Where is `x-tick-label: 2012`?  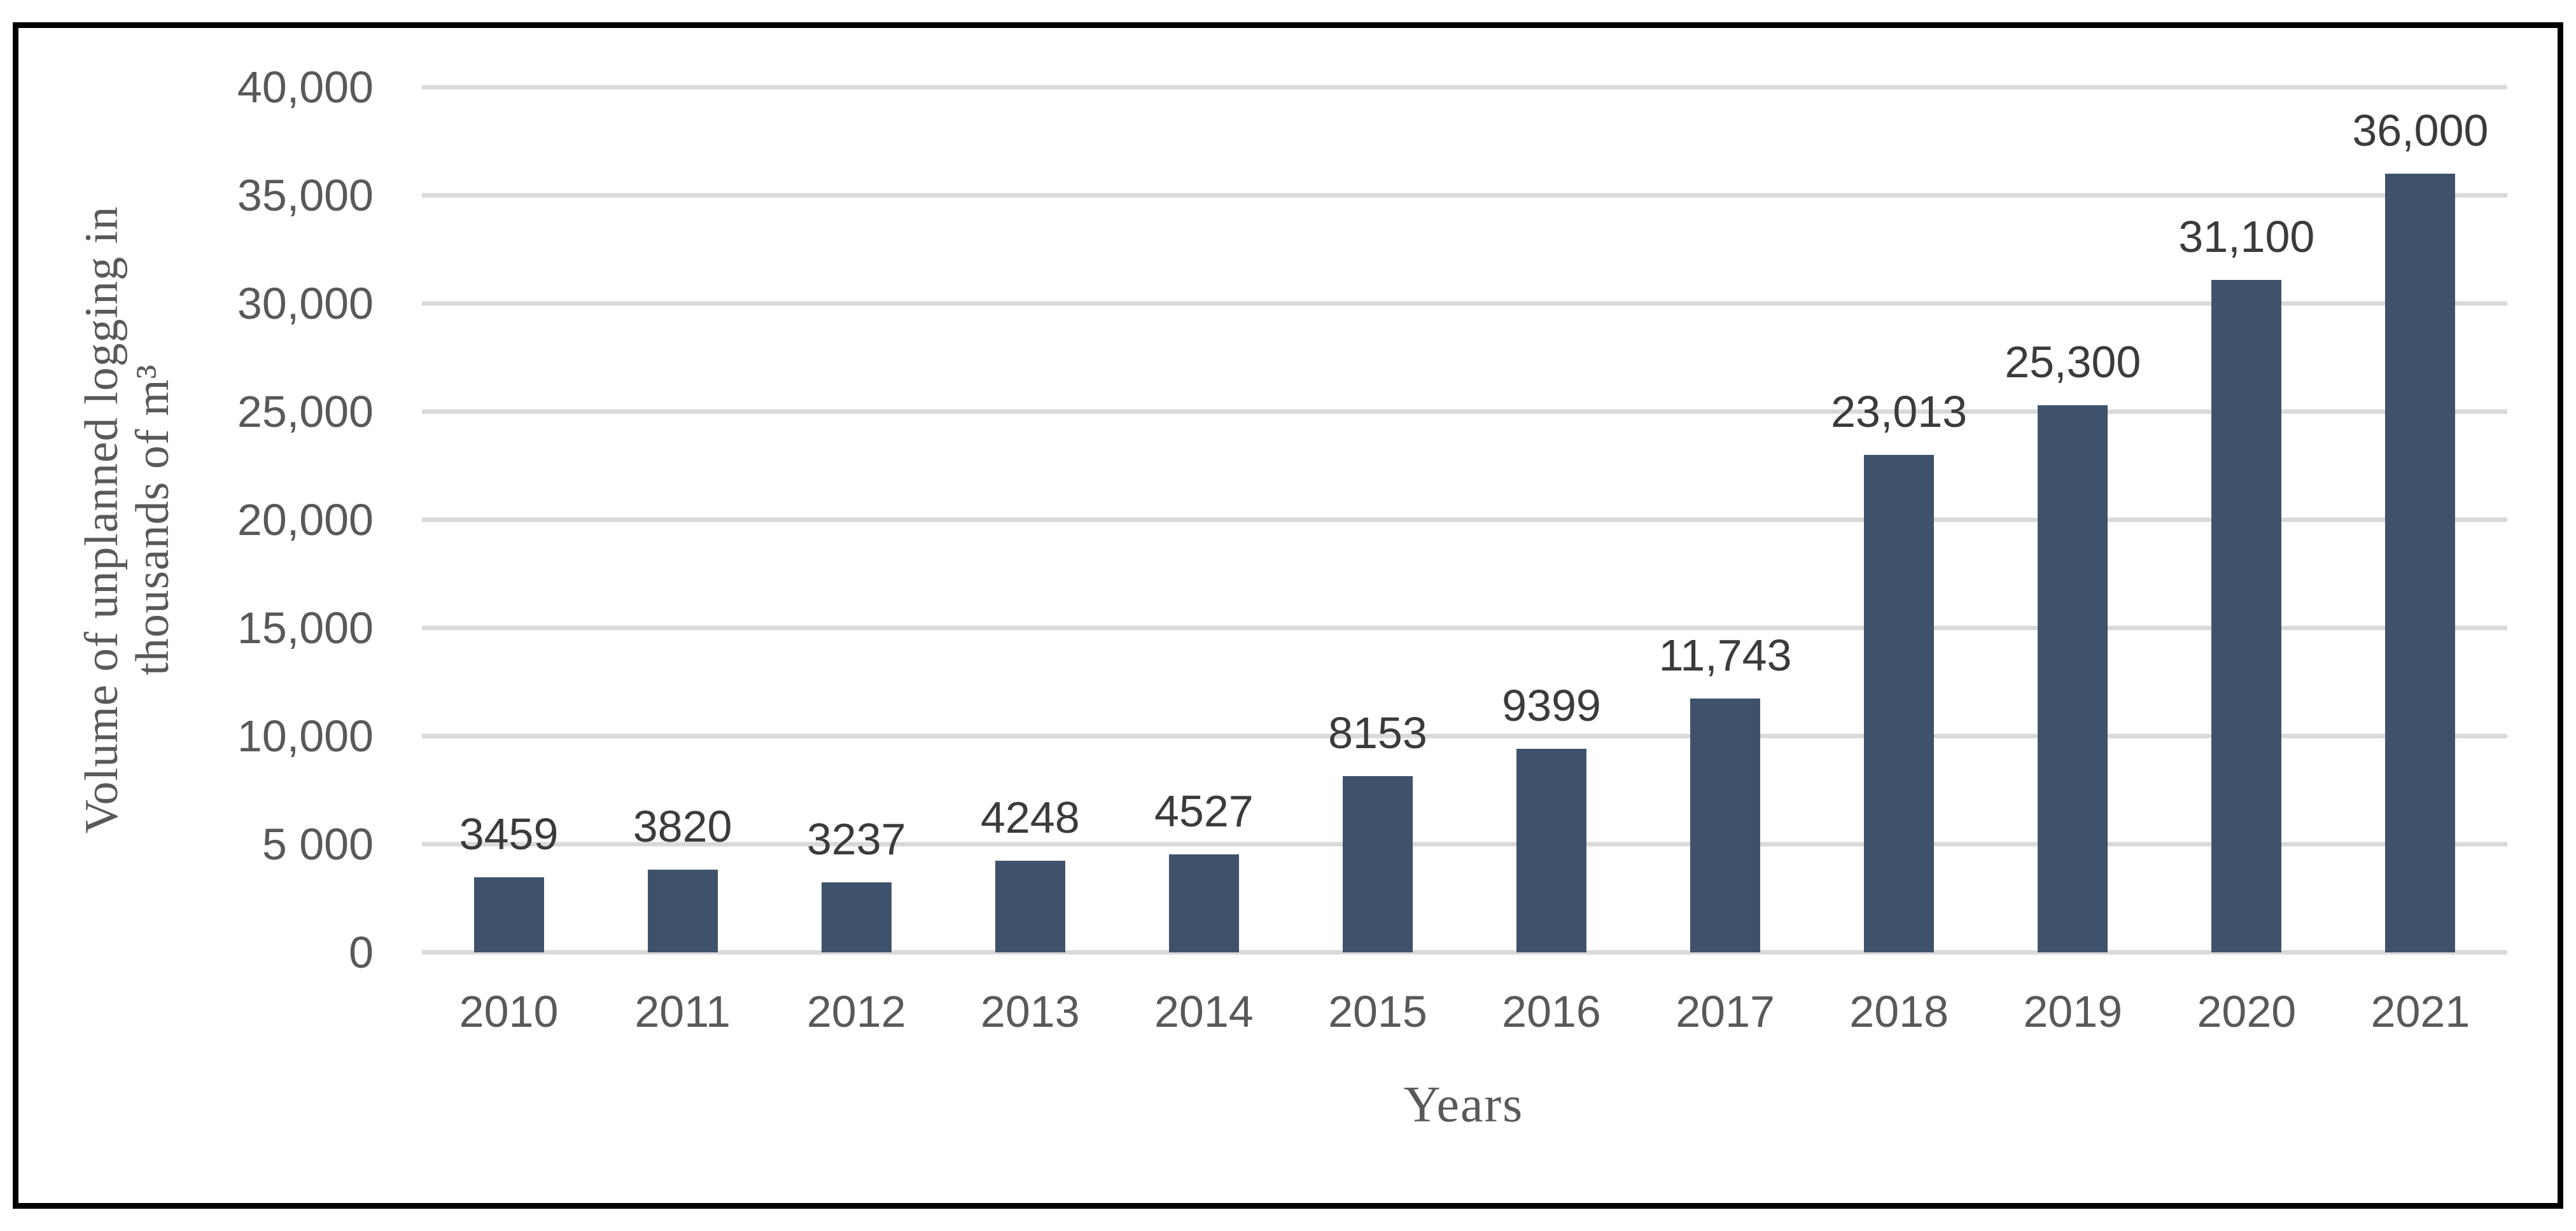 x-tick-label: 2012 is located at coordinates (856, 1011).